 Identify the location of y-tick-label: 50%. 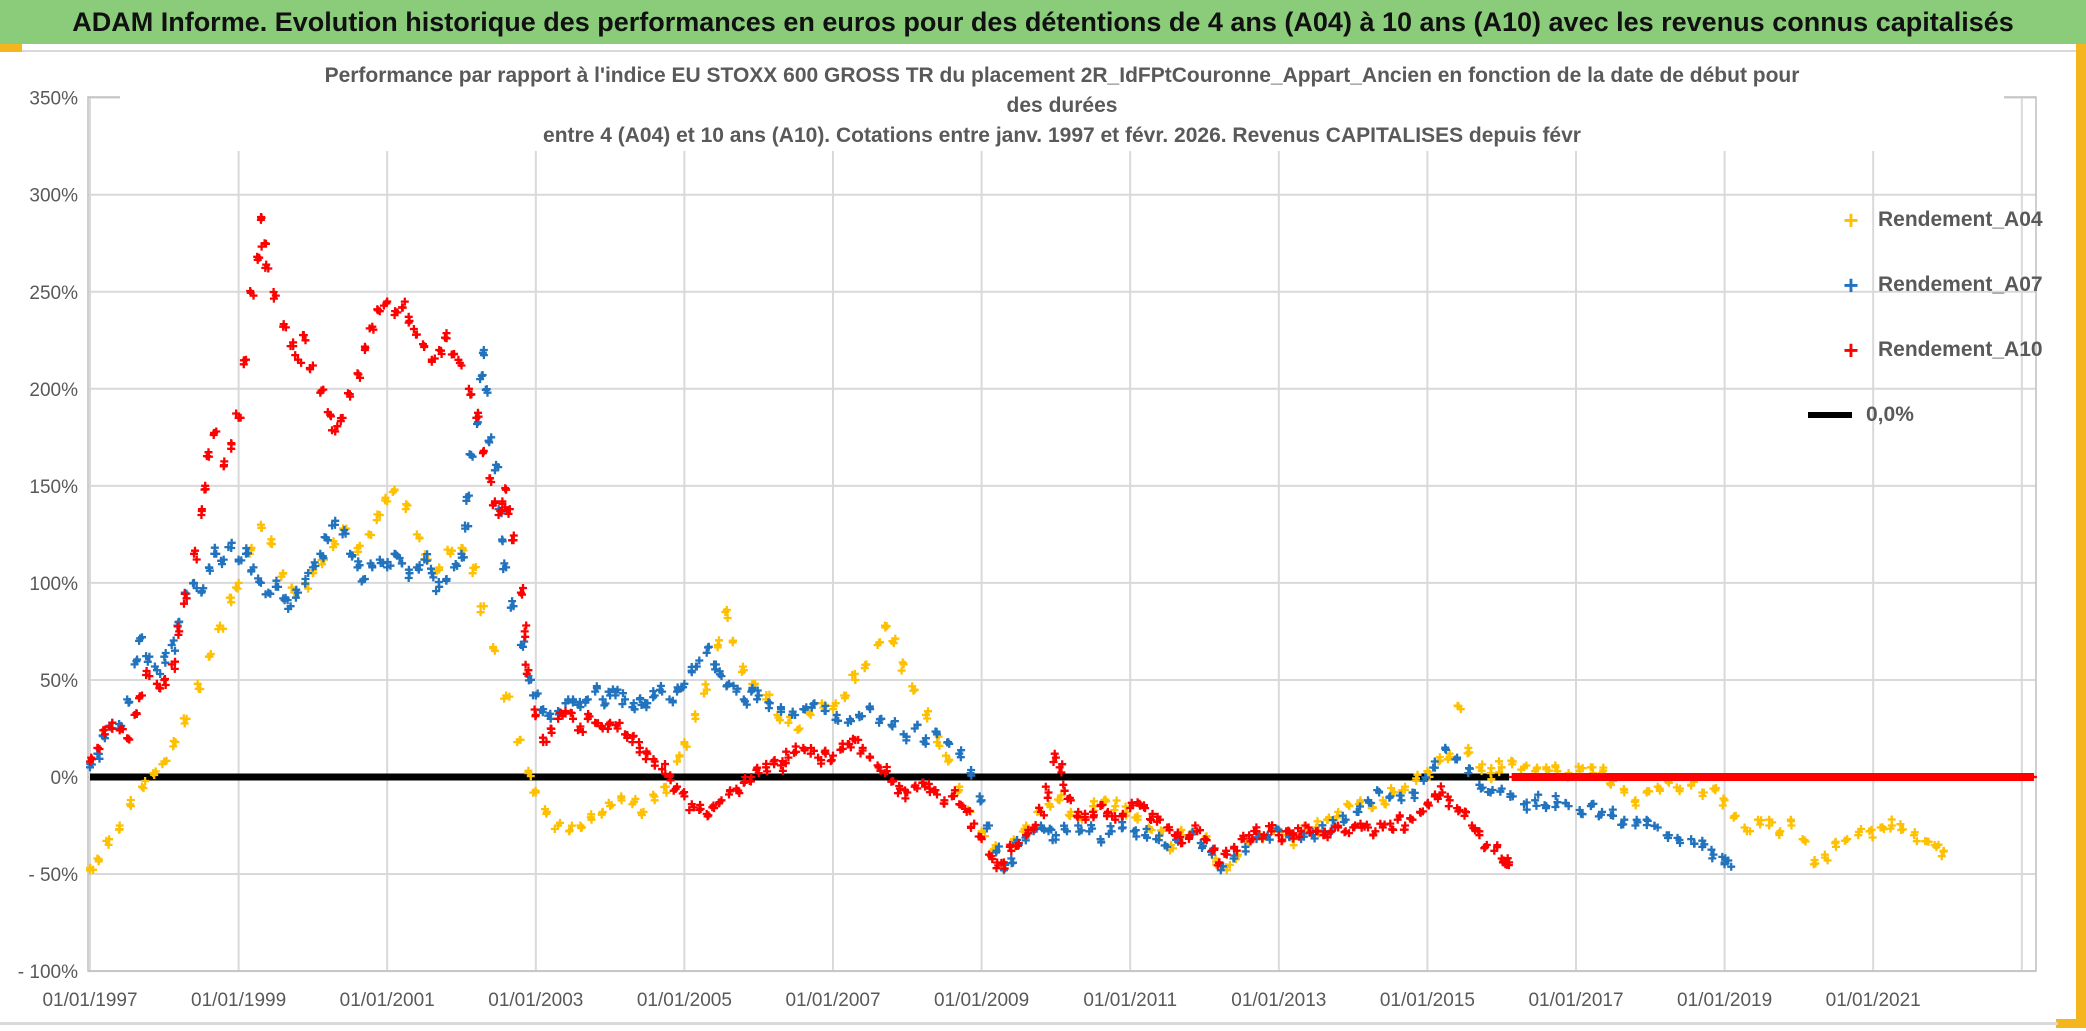
(59, 681).